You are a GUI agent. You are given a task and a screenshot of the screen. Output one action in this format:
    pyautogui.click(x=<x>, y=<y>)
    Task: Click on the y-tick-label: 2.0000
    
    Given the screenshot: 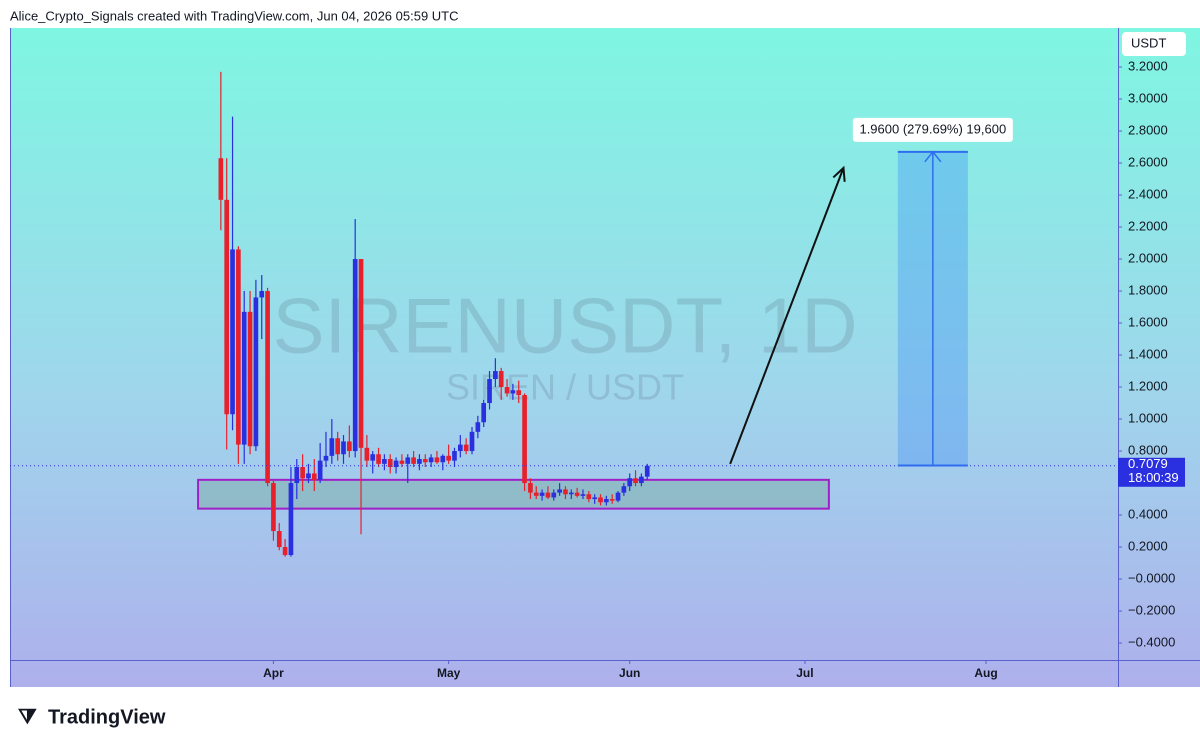 What is the action you would take?
    pyautogui.click(x=1148, y=257)
    